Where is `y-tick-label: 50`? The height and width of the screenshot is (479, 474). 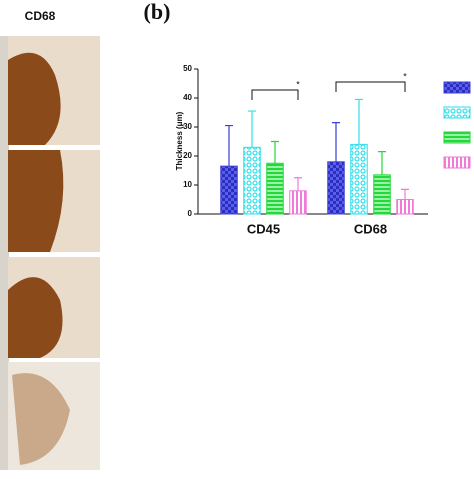 y-tick-label: 50 is located at coordinates (187, 68).